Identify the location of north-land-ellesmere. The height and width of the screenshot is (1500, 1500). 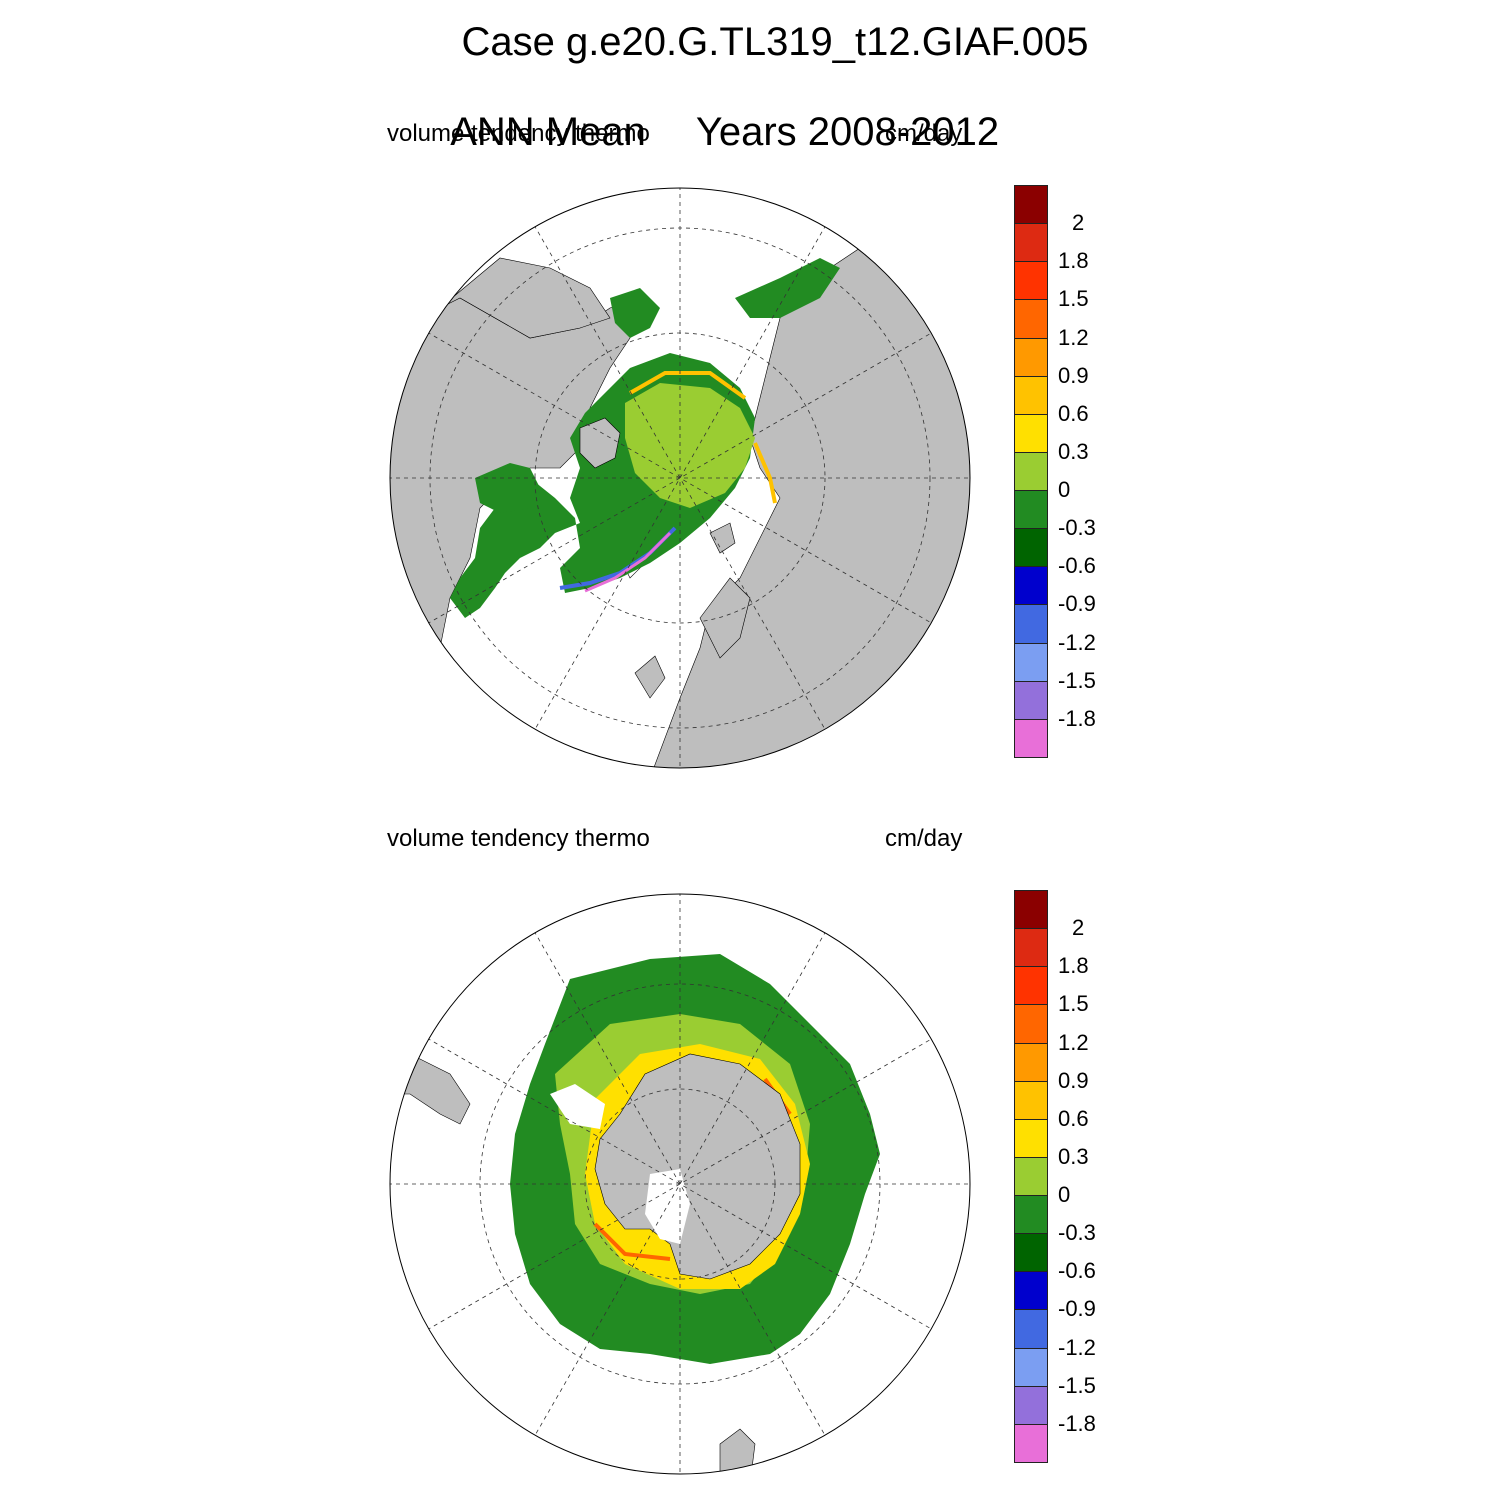
(600, 443).